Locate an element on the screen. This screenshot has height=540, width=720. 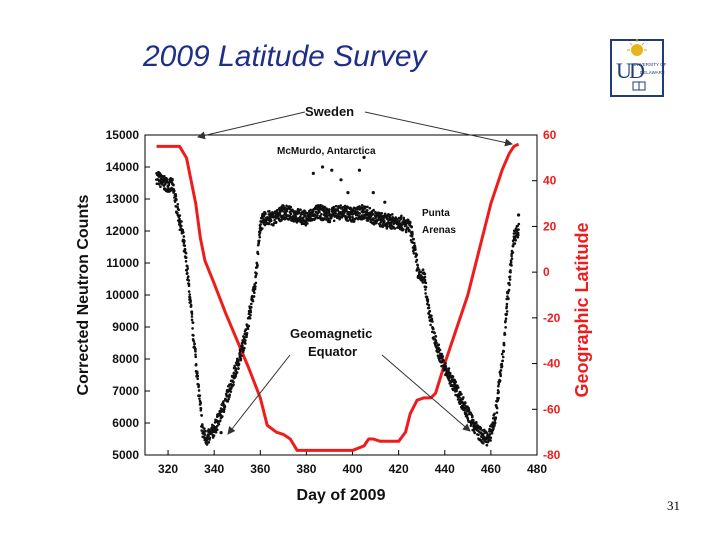
x-tick-label: 480 is located at coordinates (537, 469).